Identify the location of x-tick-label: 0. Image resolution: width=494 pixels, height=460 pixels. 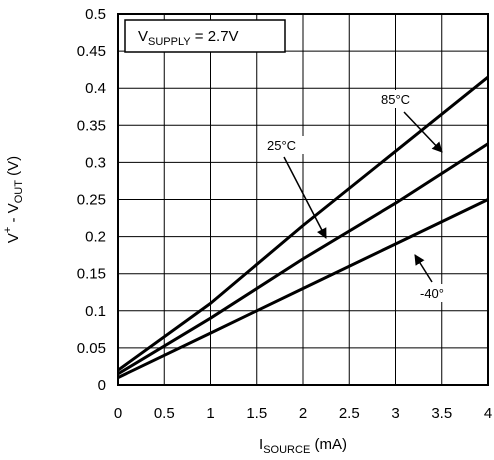
(118, 413).